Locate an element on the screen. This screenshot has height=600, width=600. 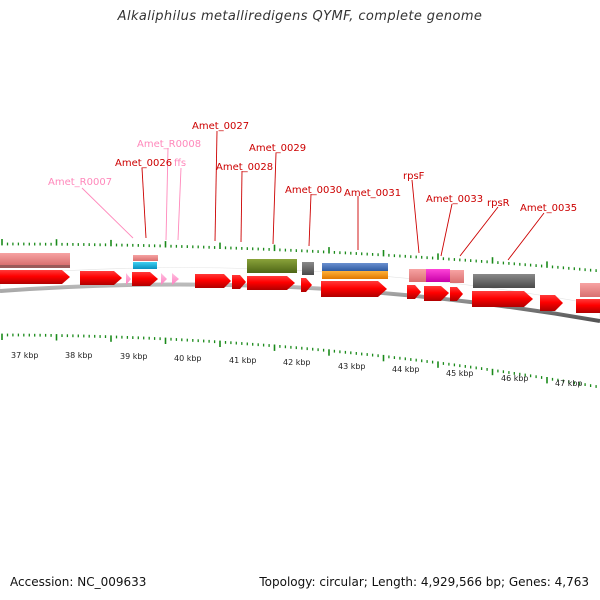
gene-label: Amet_0035 is located at coordinates (548, 208).